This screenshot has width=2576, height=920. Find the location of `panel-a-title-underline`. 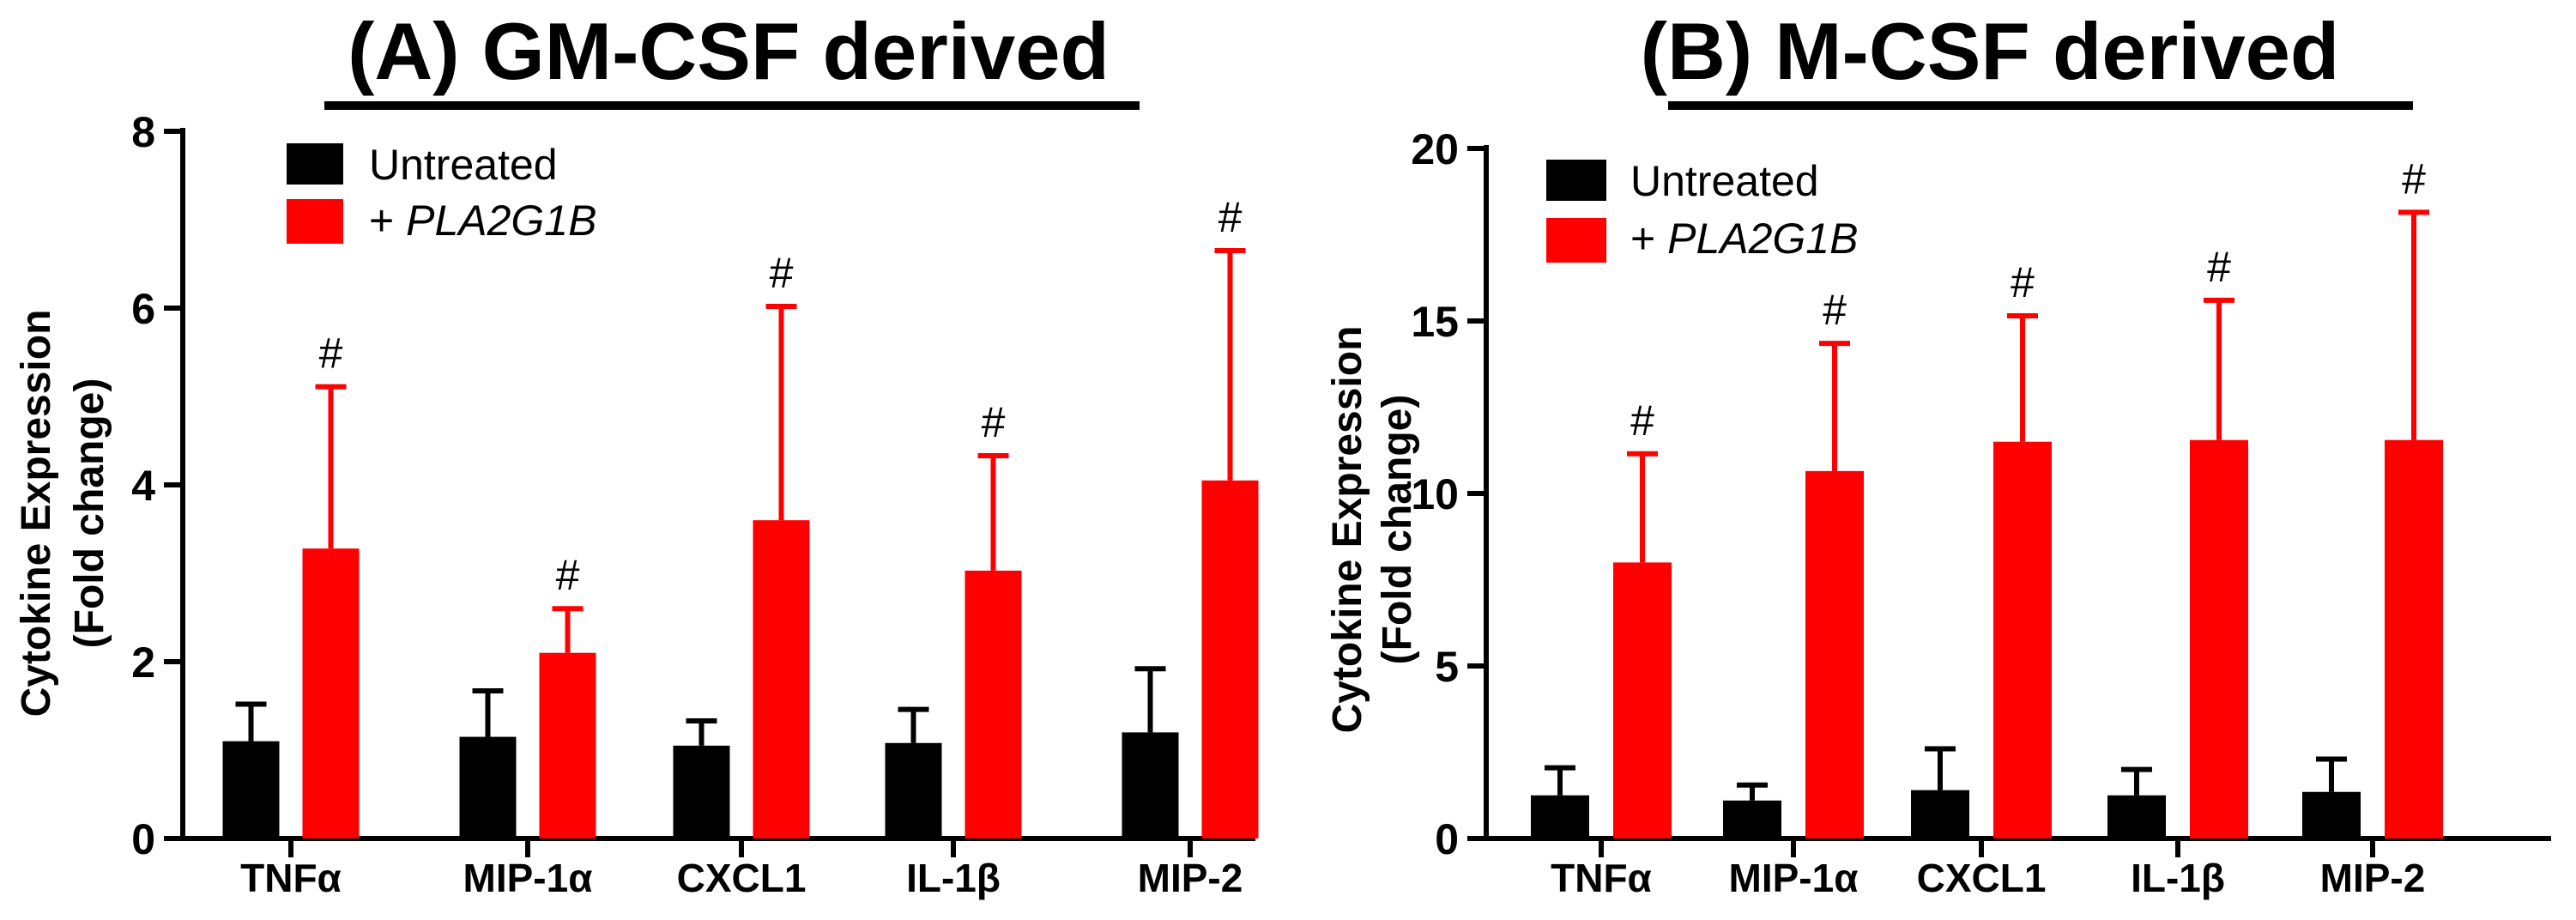

panel-a-title-underline is located at coordinates (732, 105).